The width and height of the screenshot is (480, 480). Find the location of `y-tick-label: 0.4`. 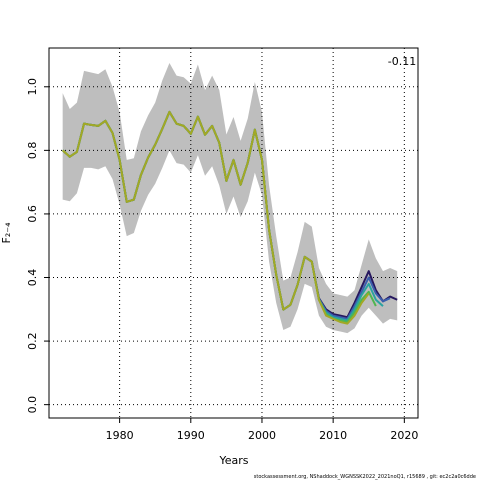

y-tick-label: 0.4 is located at coordinates (32, 278).